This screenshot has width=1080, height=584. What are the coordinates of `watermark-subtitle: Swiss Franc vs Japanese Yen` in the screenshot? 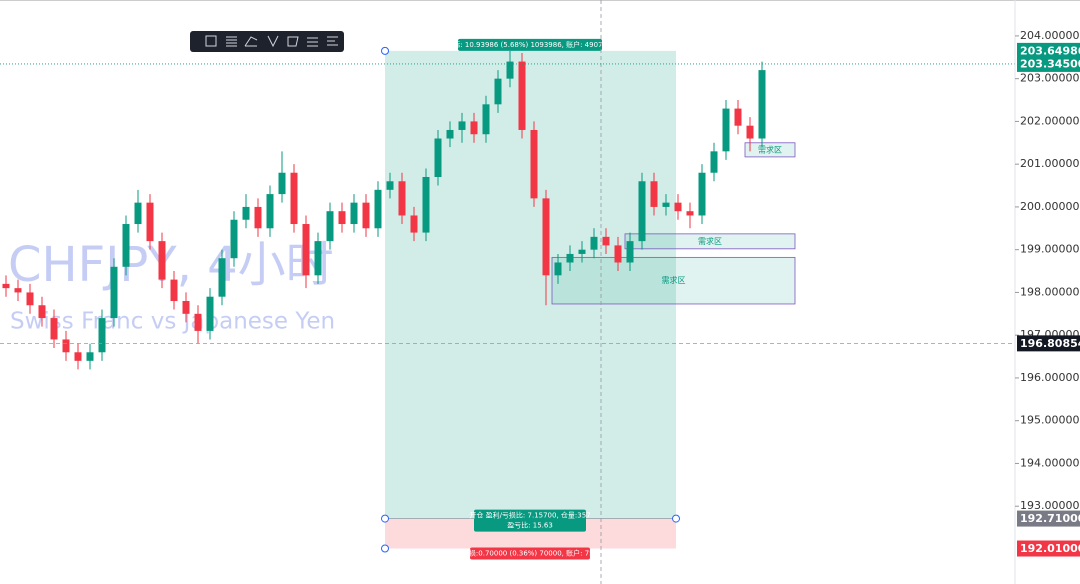 It's located at (172, 322).